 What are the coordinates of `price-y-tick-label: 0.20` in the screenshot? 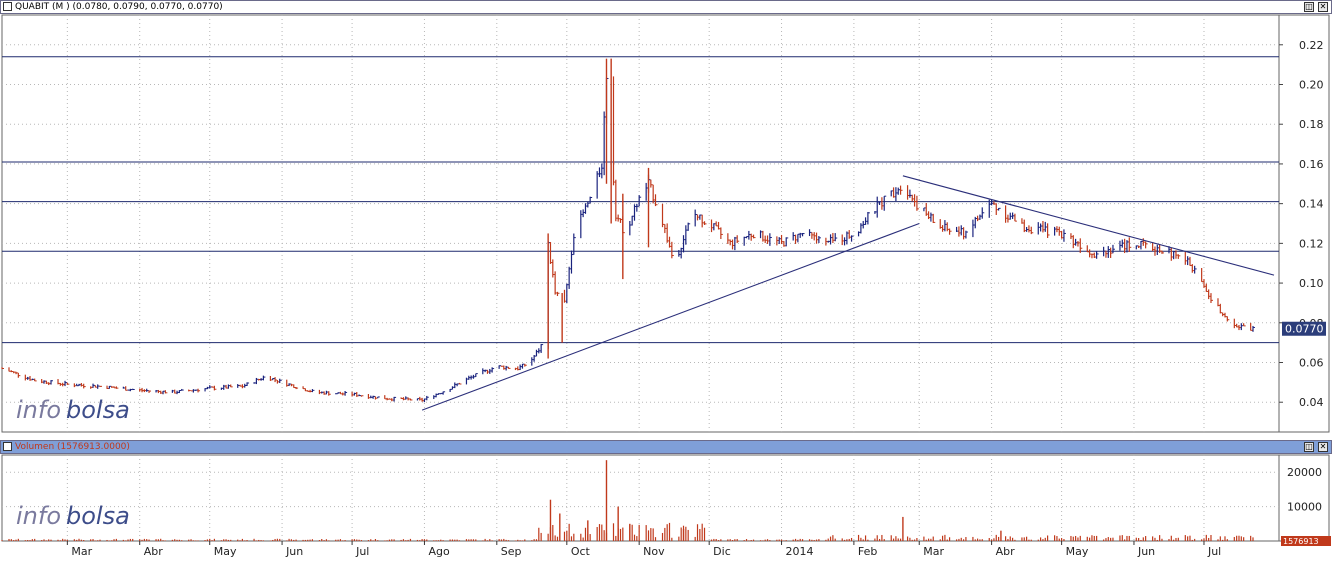 It's located at (1311, 85).